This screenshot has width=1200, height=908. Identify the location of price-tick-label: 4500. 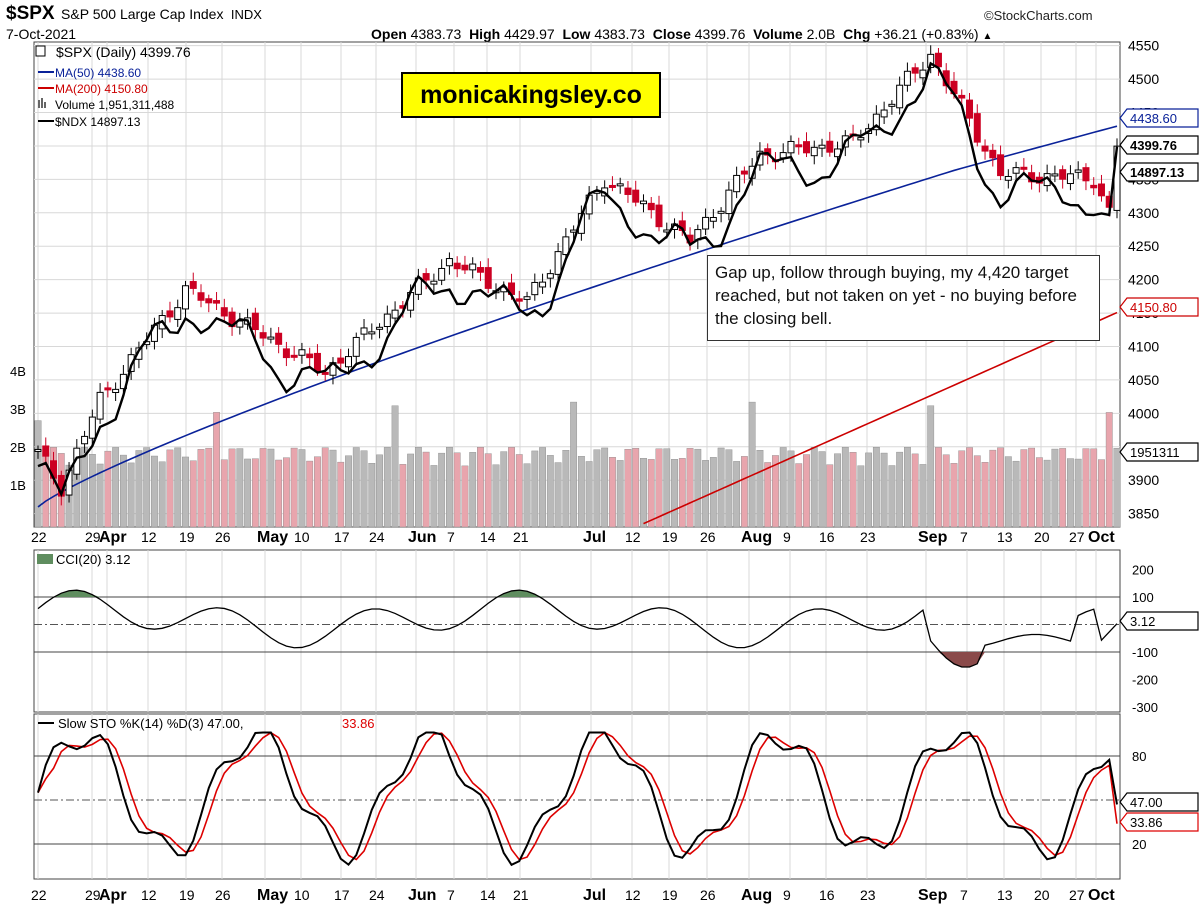
(1143, 79).